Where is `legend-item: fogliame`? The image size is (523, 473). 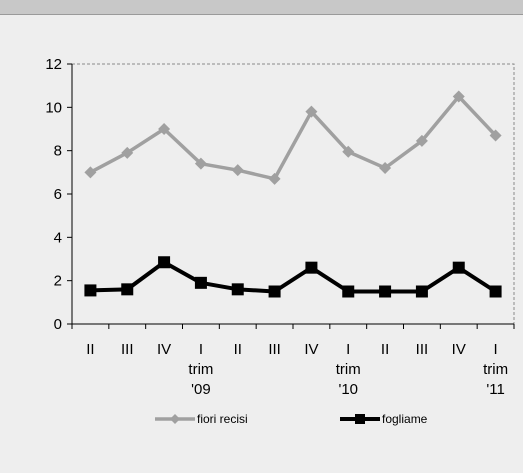
legend-item: fogliame is located at coordinates (384, 419).